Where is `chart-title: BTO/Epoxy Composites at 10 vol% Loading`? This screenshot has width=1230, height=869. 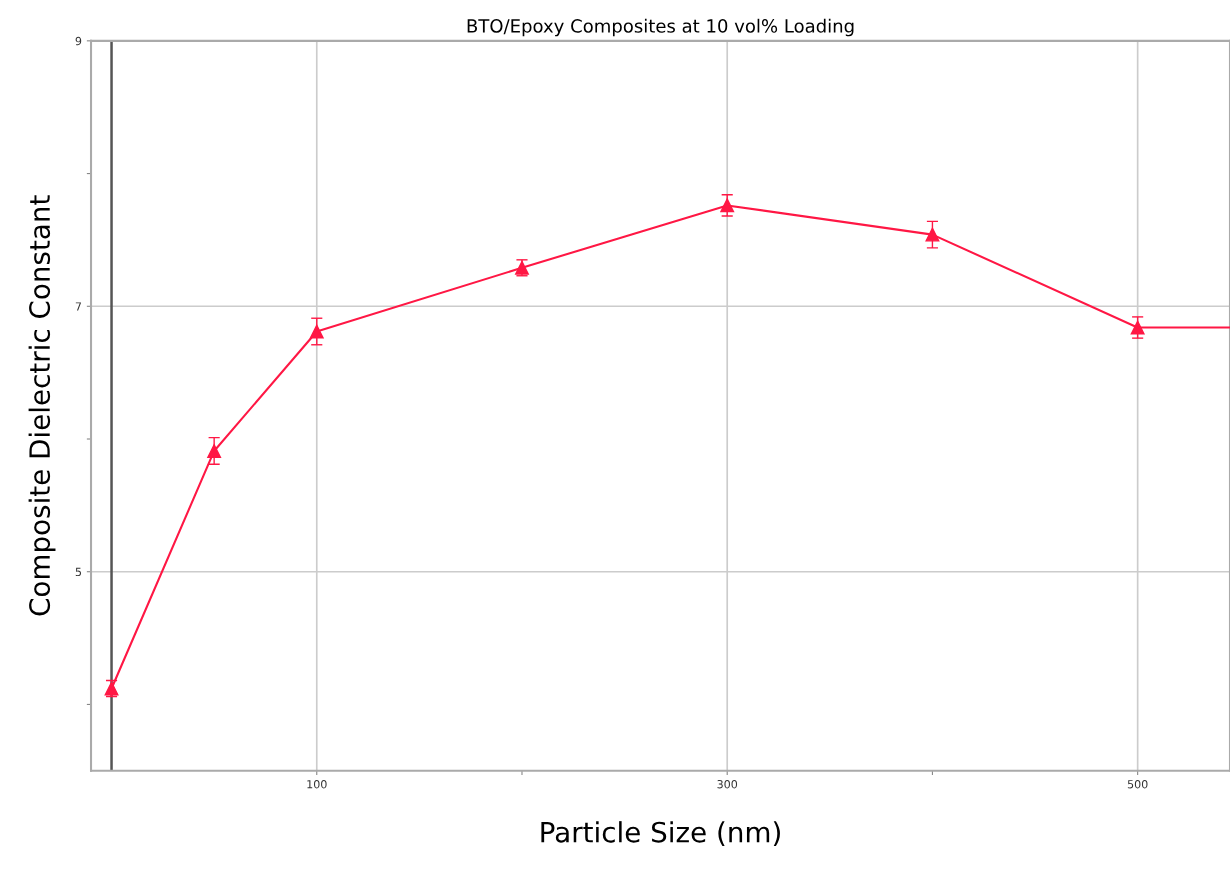
chart-title: BTO/Epoxy Composites at 10 vol% Loading is located at coordinates (660, 27).